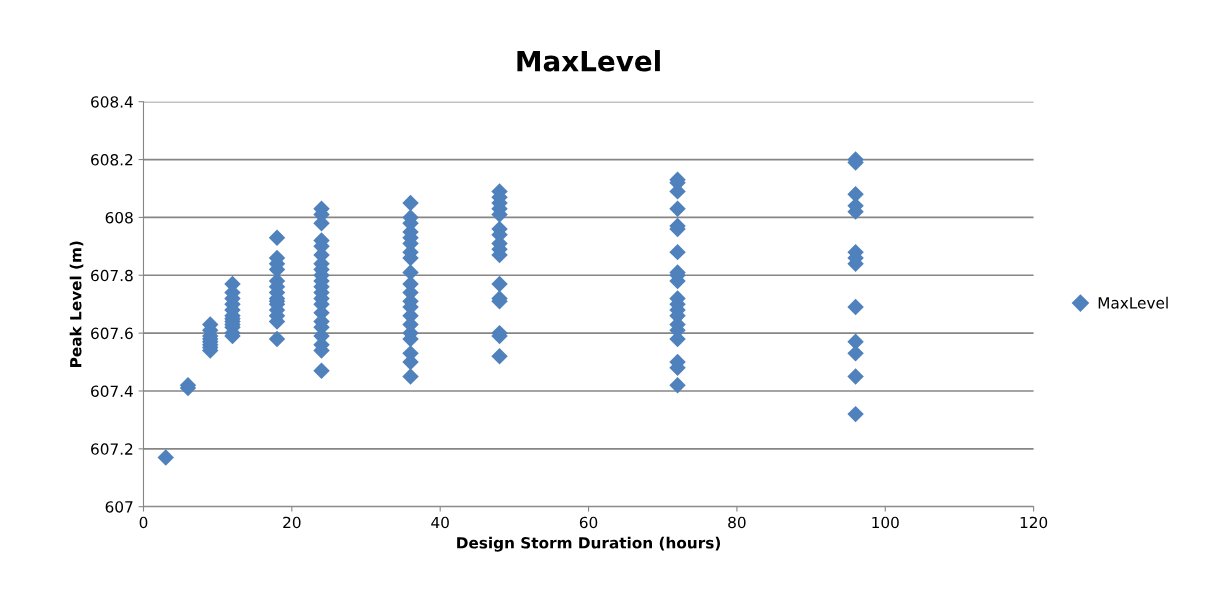  What do you see at coordinates (112, 391) in the screenshot?
I see `y-tick-label: 607.4` at bounding box center [112, 391].